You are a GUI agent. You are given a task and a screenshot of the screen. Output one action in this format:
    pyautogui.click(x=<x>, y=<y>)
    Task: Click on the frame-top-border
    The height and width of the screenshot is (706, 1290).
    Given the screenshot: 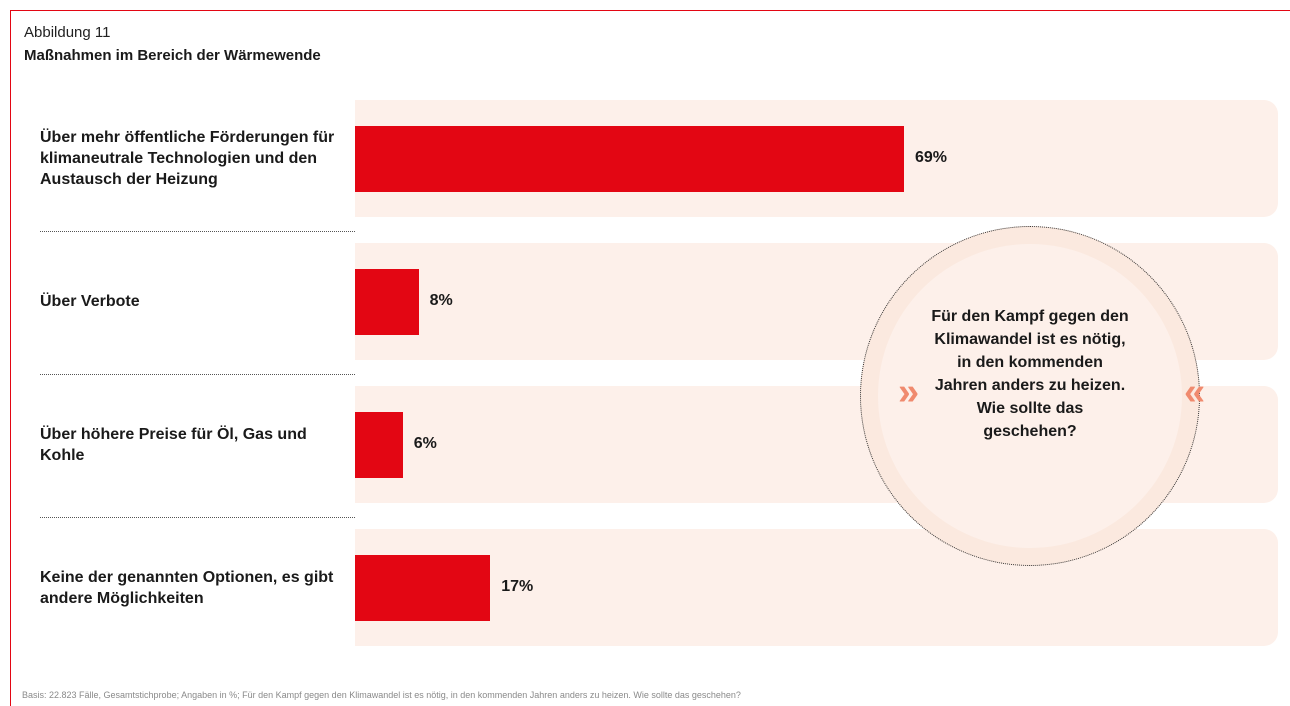 What is the action you would take?
    pyautogui.click(x=650, y=10)
    